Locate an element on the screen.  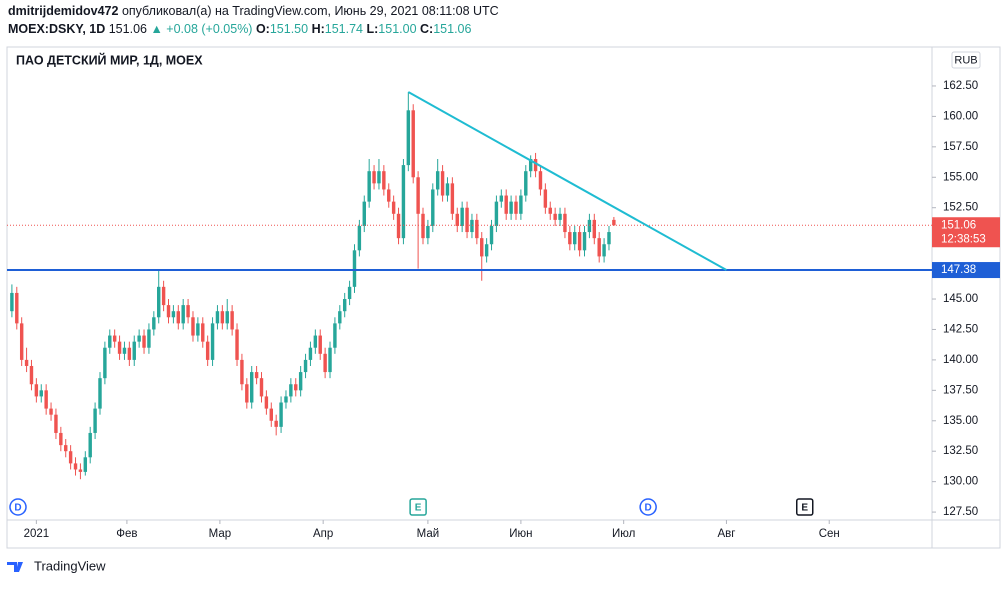
event-label: E is located at coordinates (804, 508).